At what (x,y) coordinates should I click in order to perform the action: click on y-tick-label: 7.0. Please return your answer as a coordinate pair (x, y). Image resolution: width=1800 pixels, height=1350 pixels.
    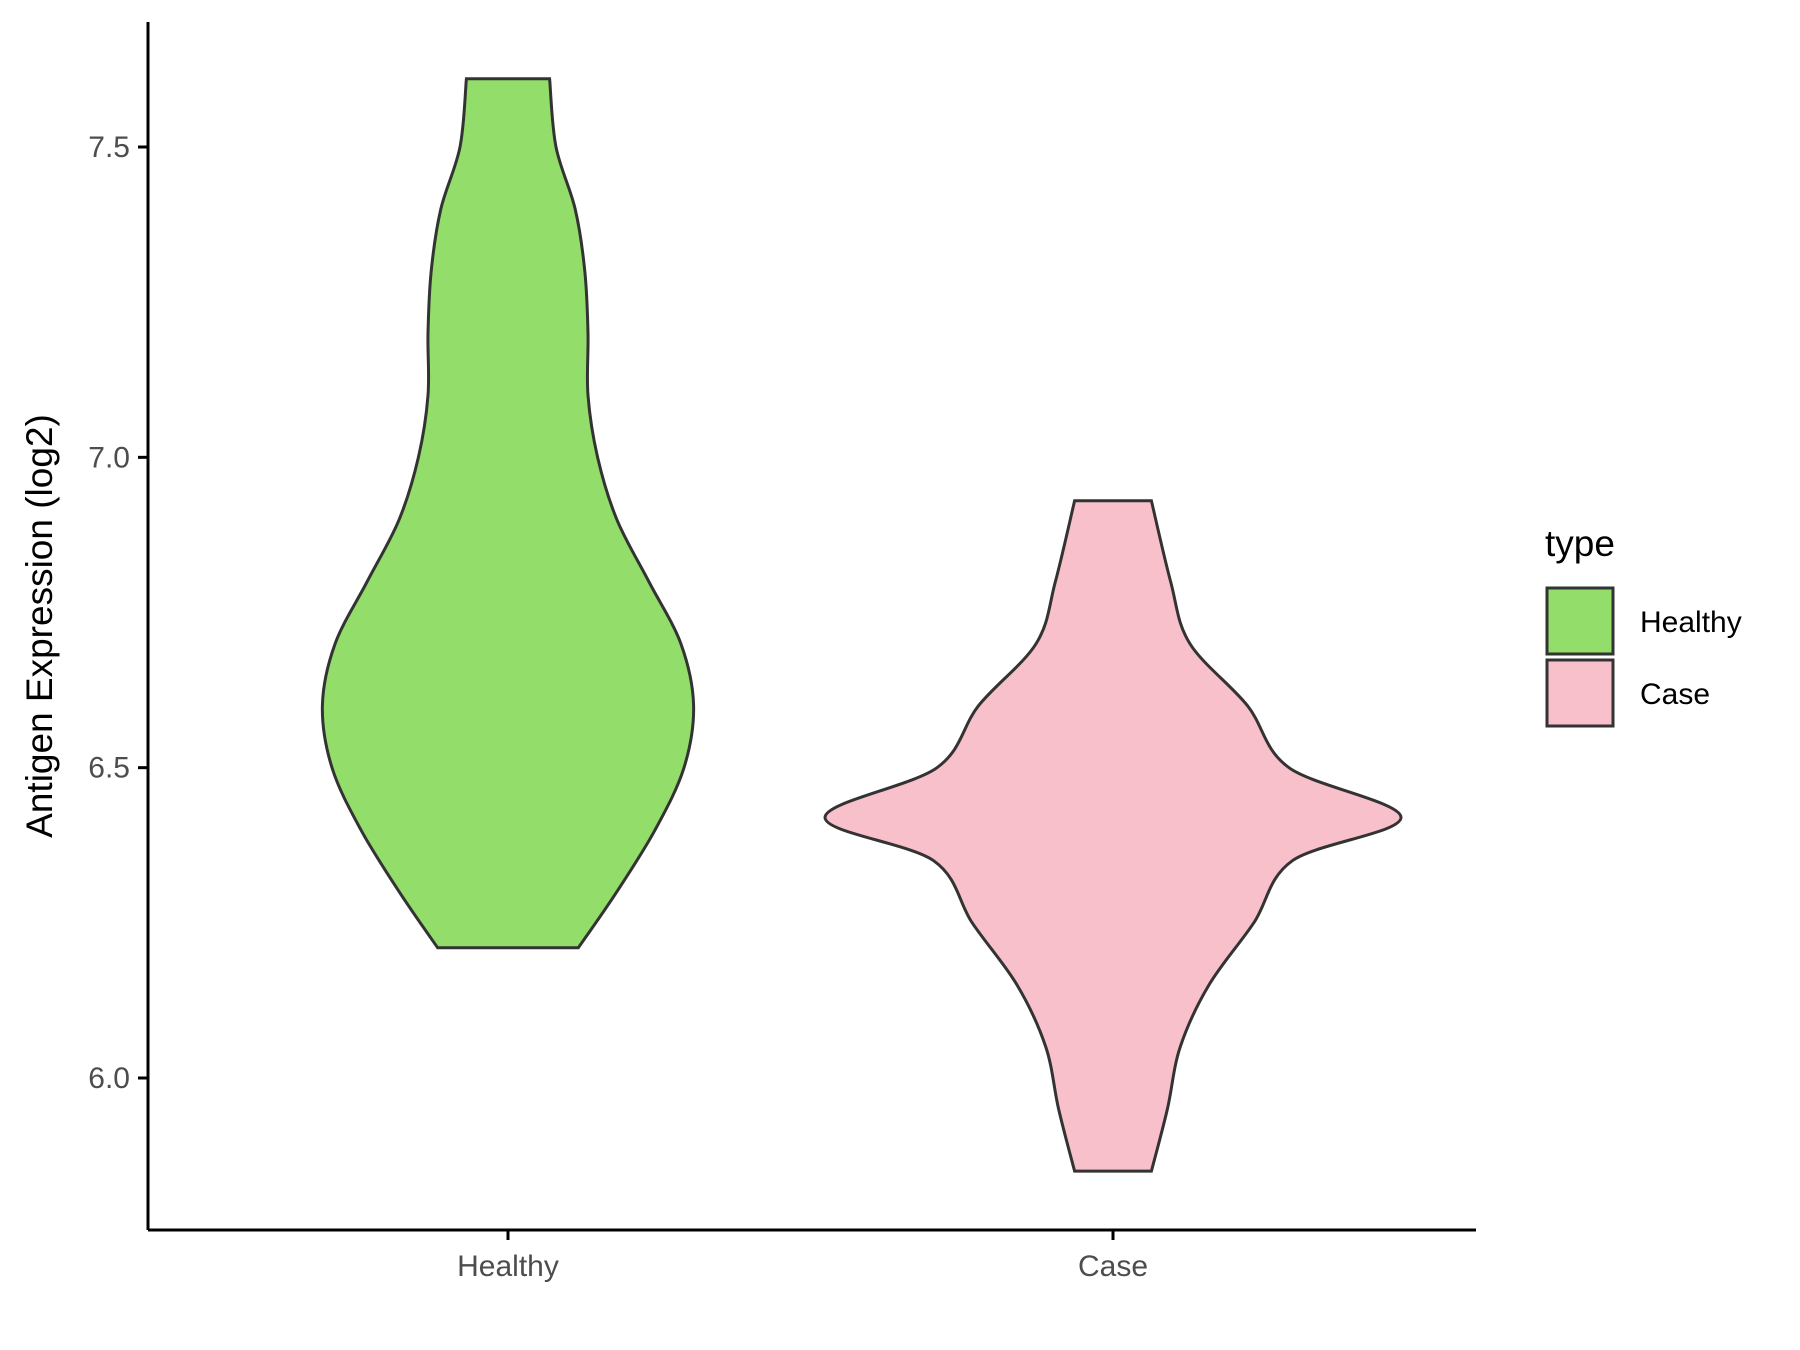
    Looking at the image, I should click on (109, 457).